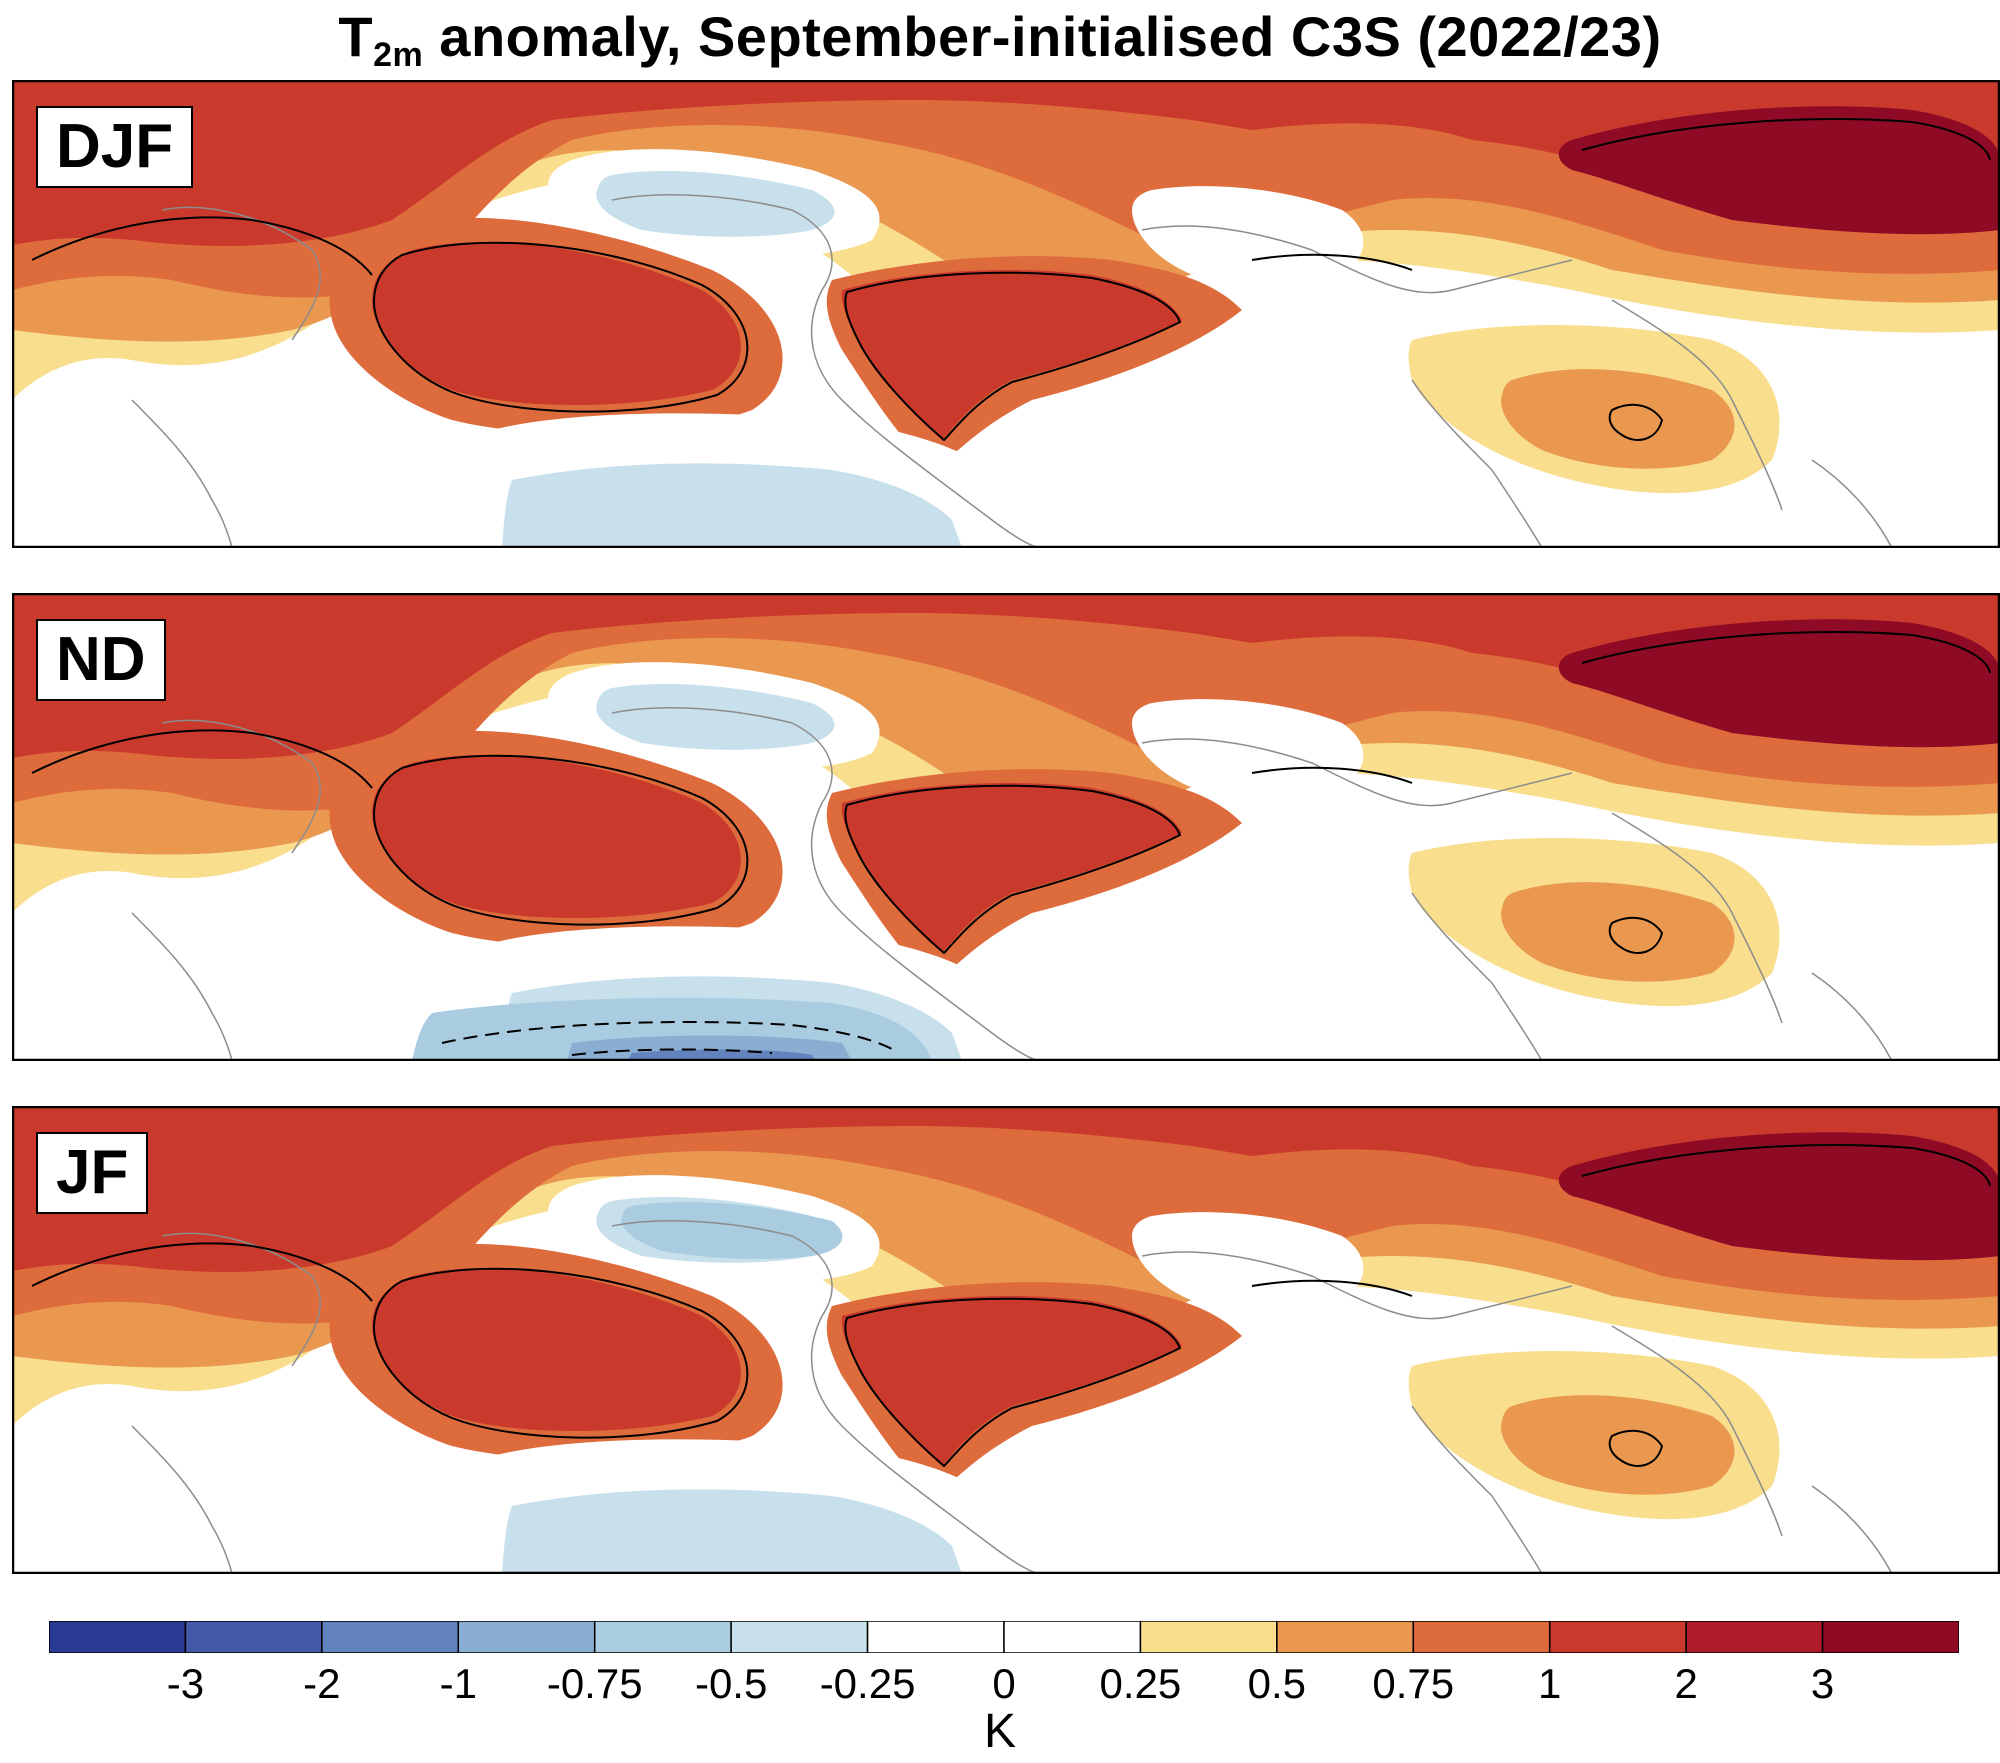 The width and height of the screenshot is (2000, 1763). Describe the element at coordinates (1822, 1683) in the screenshot. I see `colorbar-tick-label: 3` at that location.